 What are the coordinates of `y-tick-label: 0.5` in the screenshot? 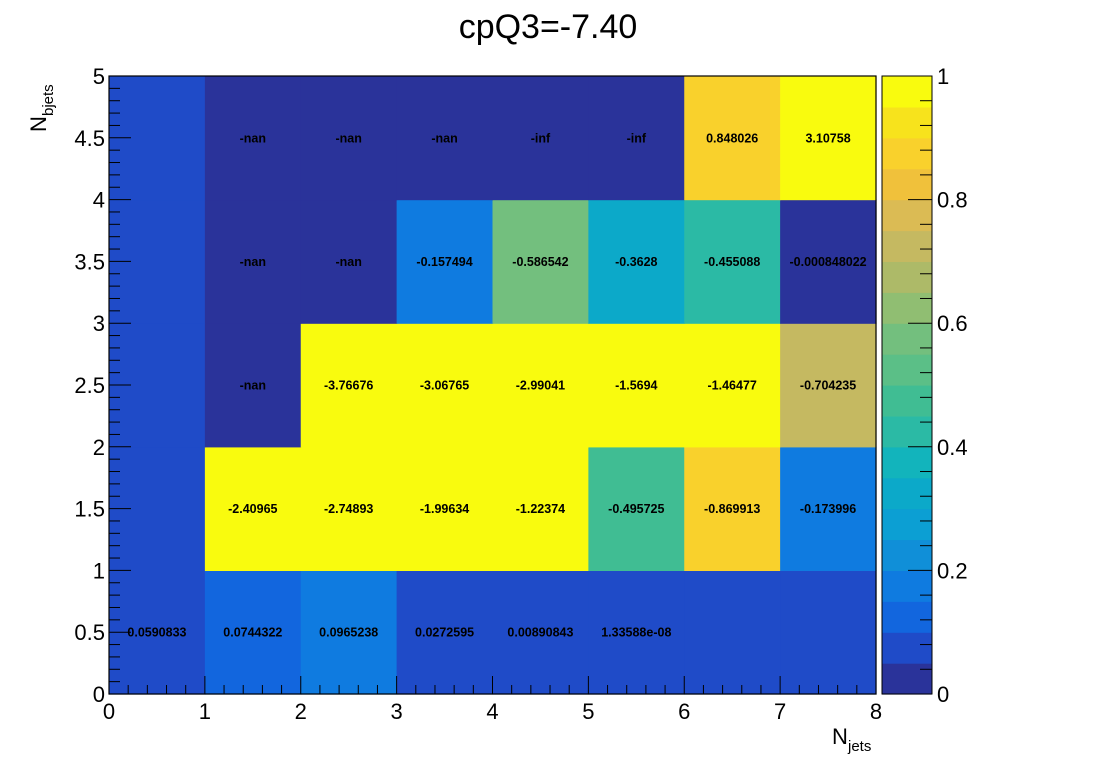 It's located at (89, 632).